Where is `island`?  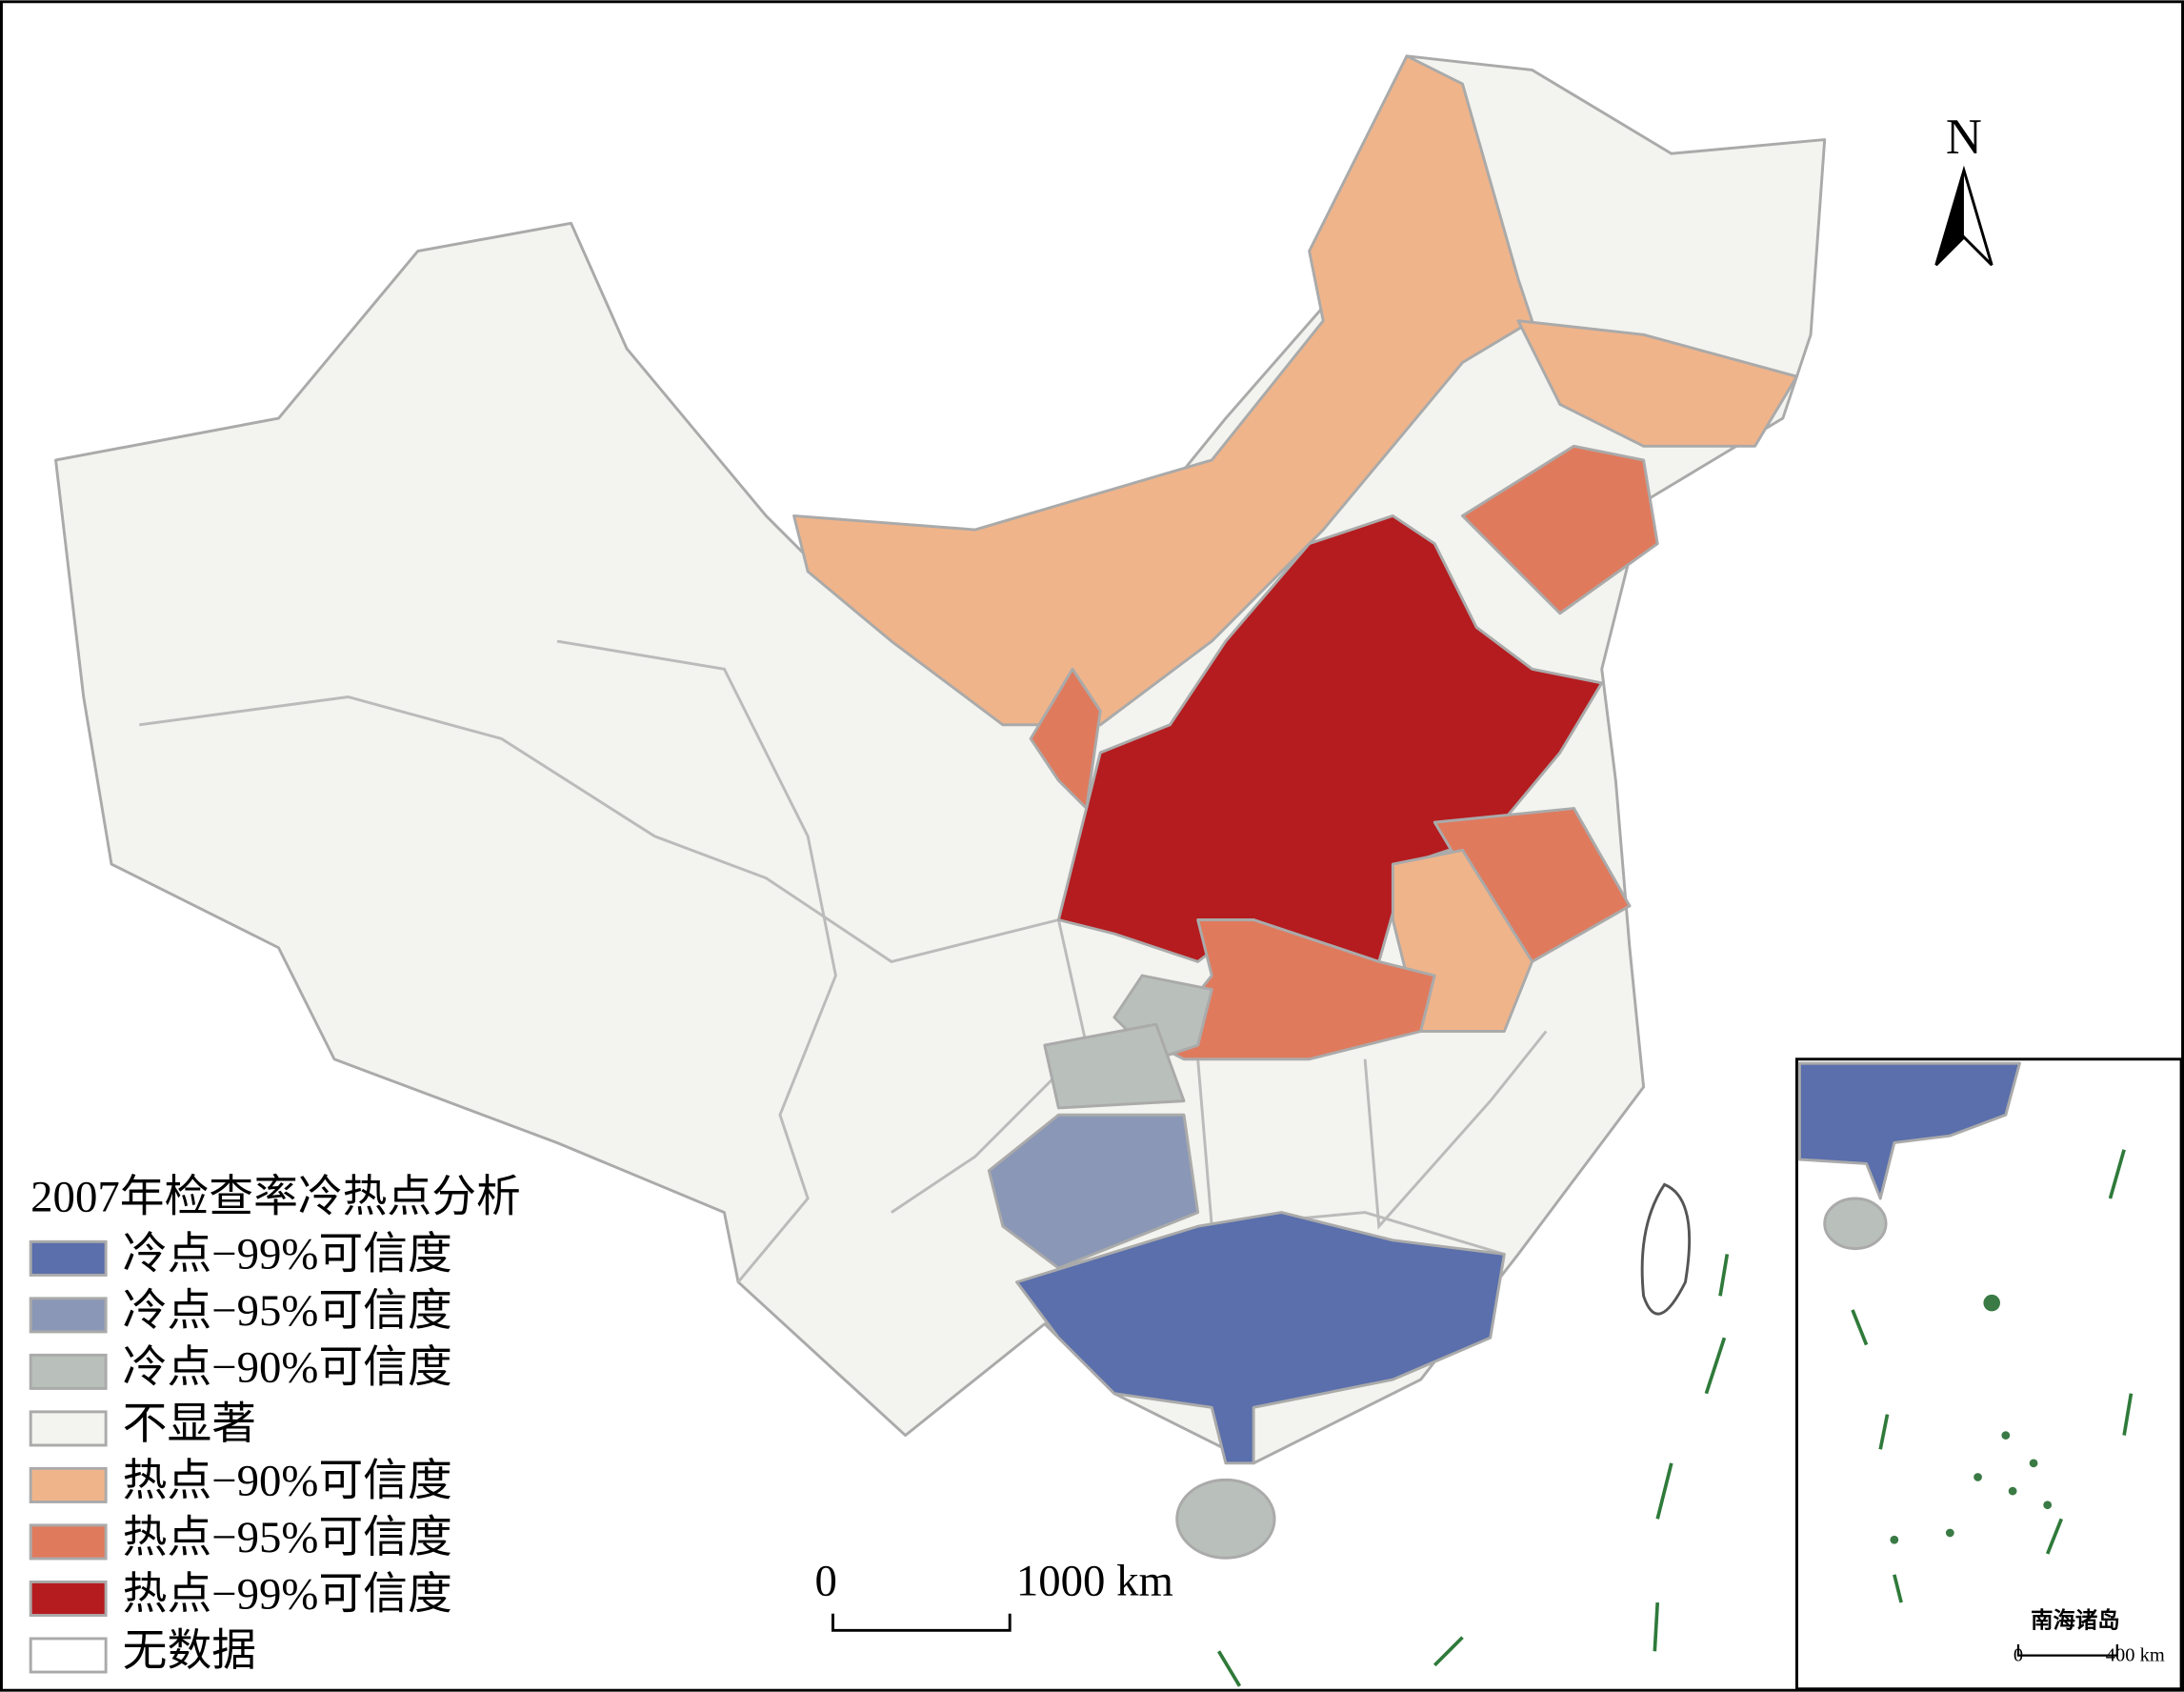 island is located at coordinates (1666, 1249).